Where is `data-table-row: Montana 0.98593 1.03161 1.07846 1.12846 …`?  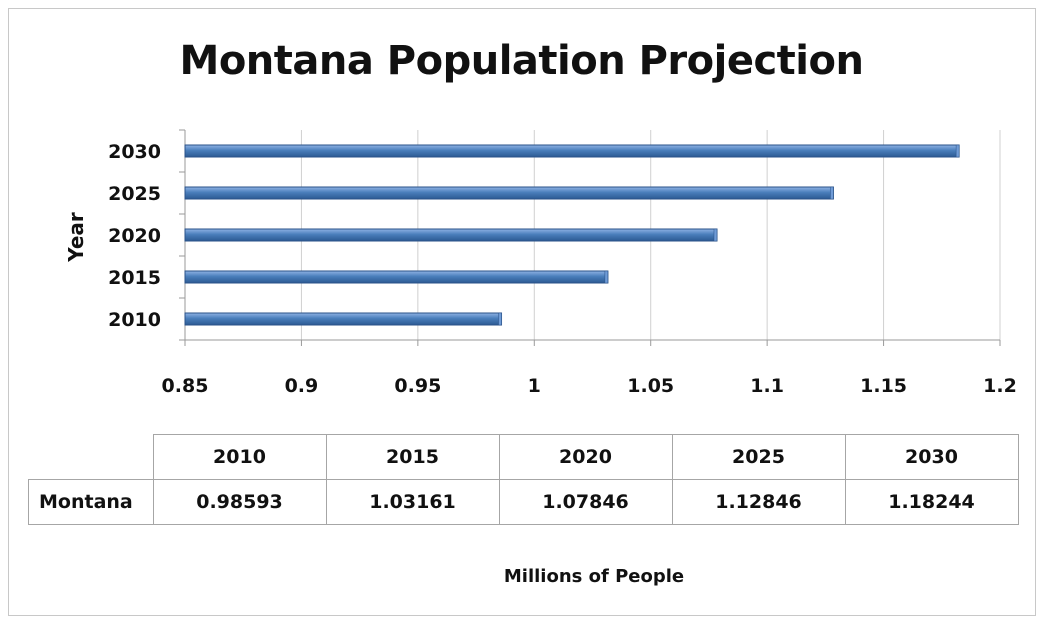
data-table-row: Montana 0.98593 1.03161 1.07846 1.12846 … is located at coordinates (523, 502).